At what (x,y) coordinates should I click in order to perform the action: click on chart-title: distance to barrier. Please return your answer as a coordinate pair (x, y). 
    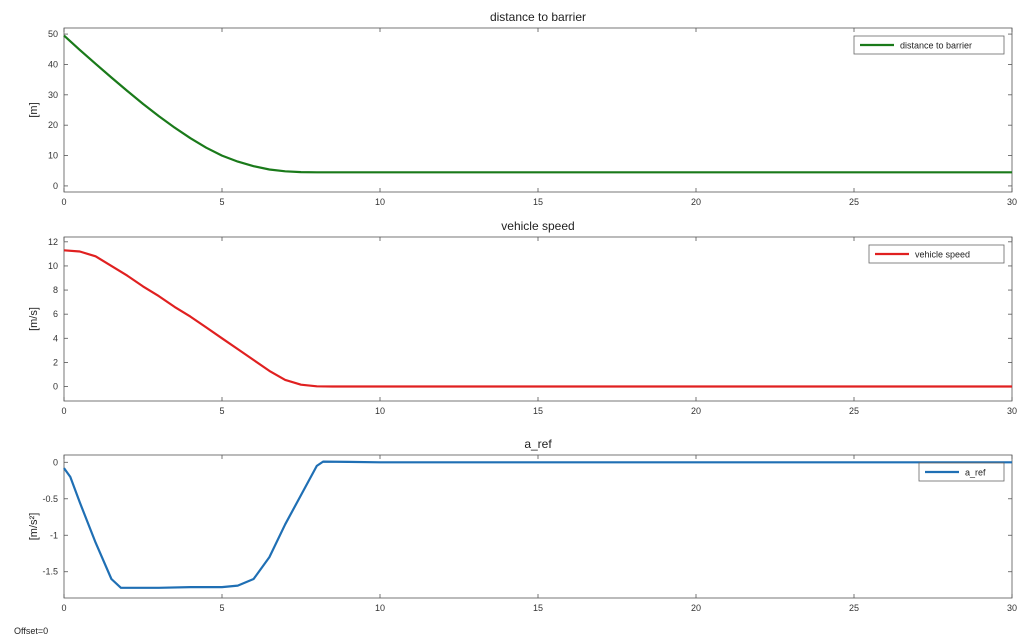
    Looking at the image, I should click on (538, 17).